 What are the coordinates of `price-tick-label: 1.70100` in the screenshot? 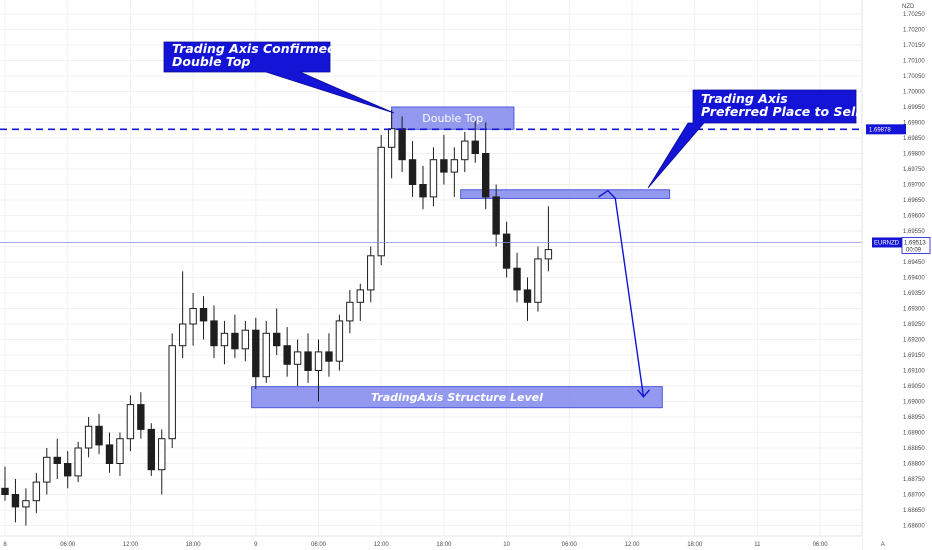 It's located at (914, 62).